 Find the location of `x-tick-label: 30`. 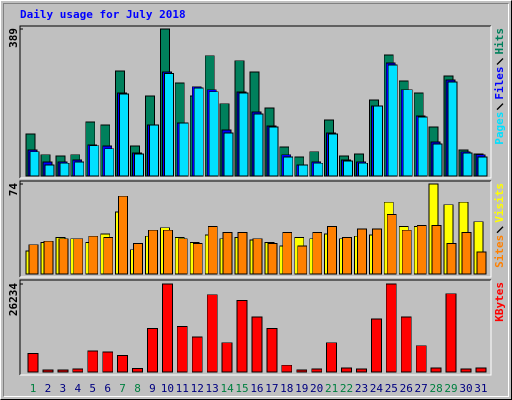

x-tick-label: 30 is located at coordinates (465, 388).